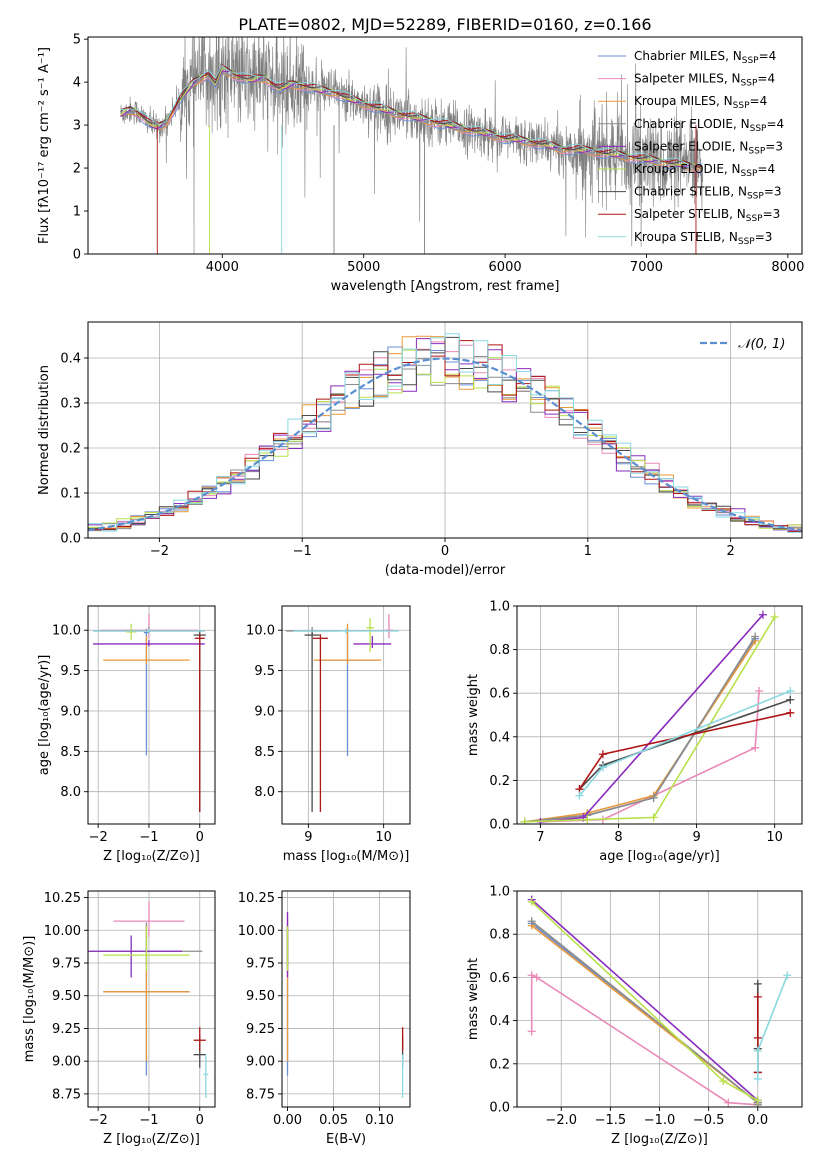 The height and width of the screenshot is (1170, 819). I want to click on legend-label: Salpeter MILES, NSSP=4, so click(704, 80).